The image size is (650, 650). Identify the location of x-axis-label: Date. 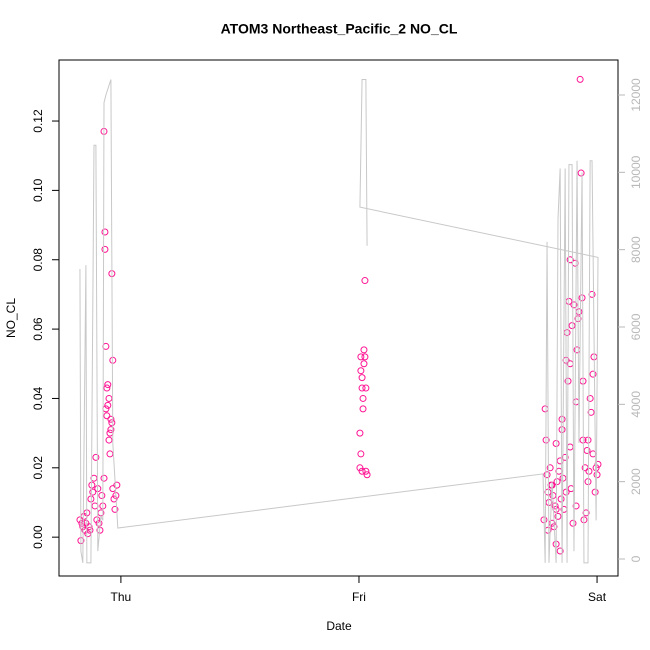
(339, 626).